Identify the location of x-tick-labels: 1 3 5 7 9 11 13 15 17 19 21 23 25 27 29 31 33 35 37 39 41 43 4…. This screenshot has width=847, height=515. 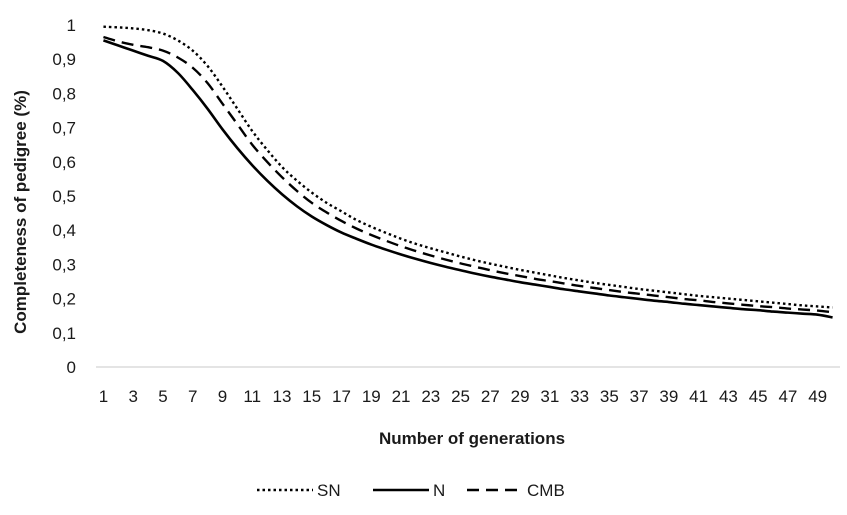
(463, 396).